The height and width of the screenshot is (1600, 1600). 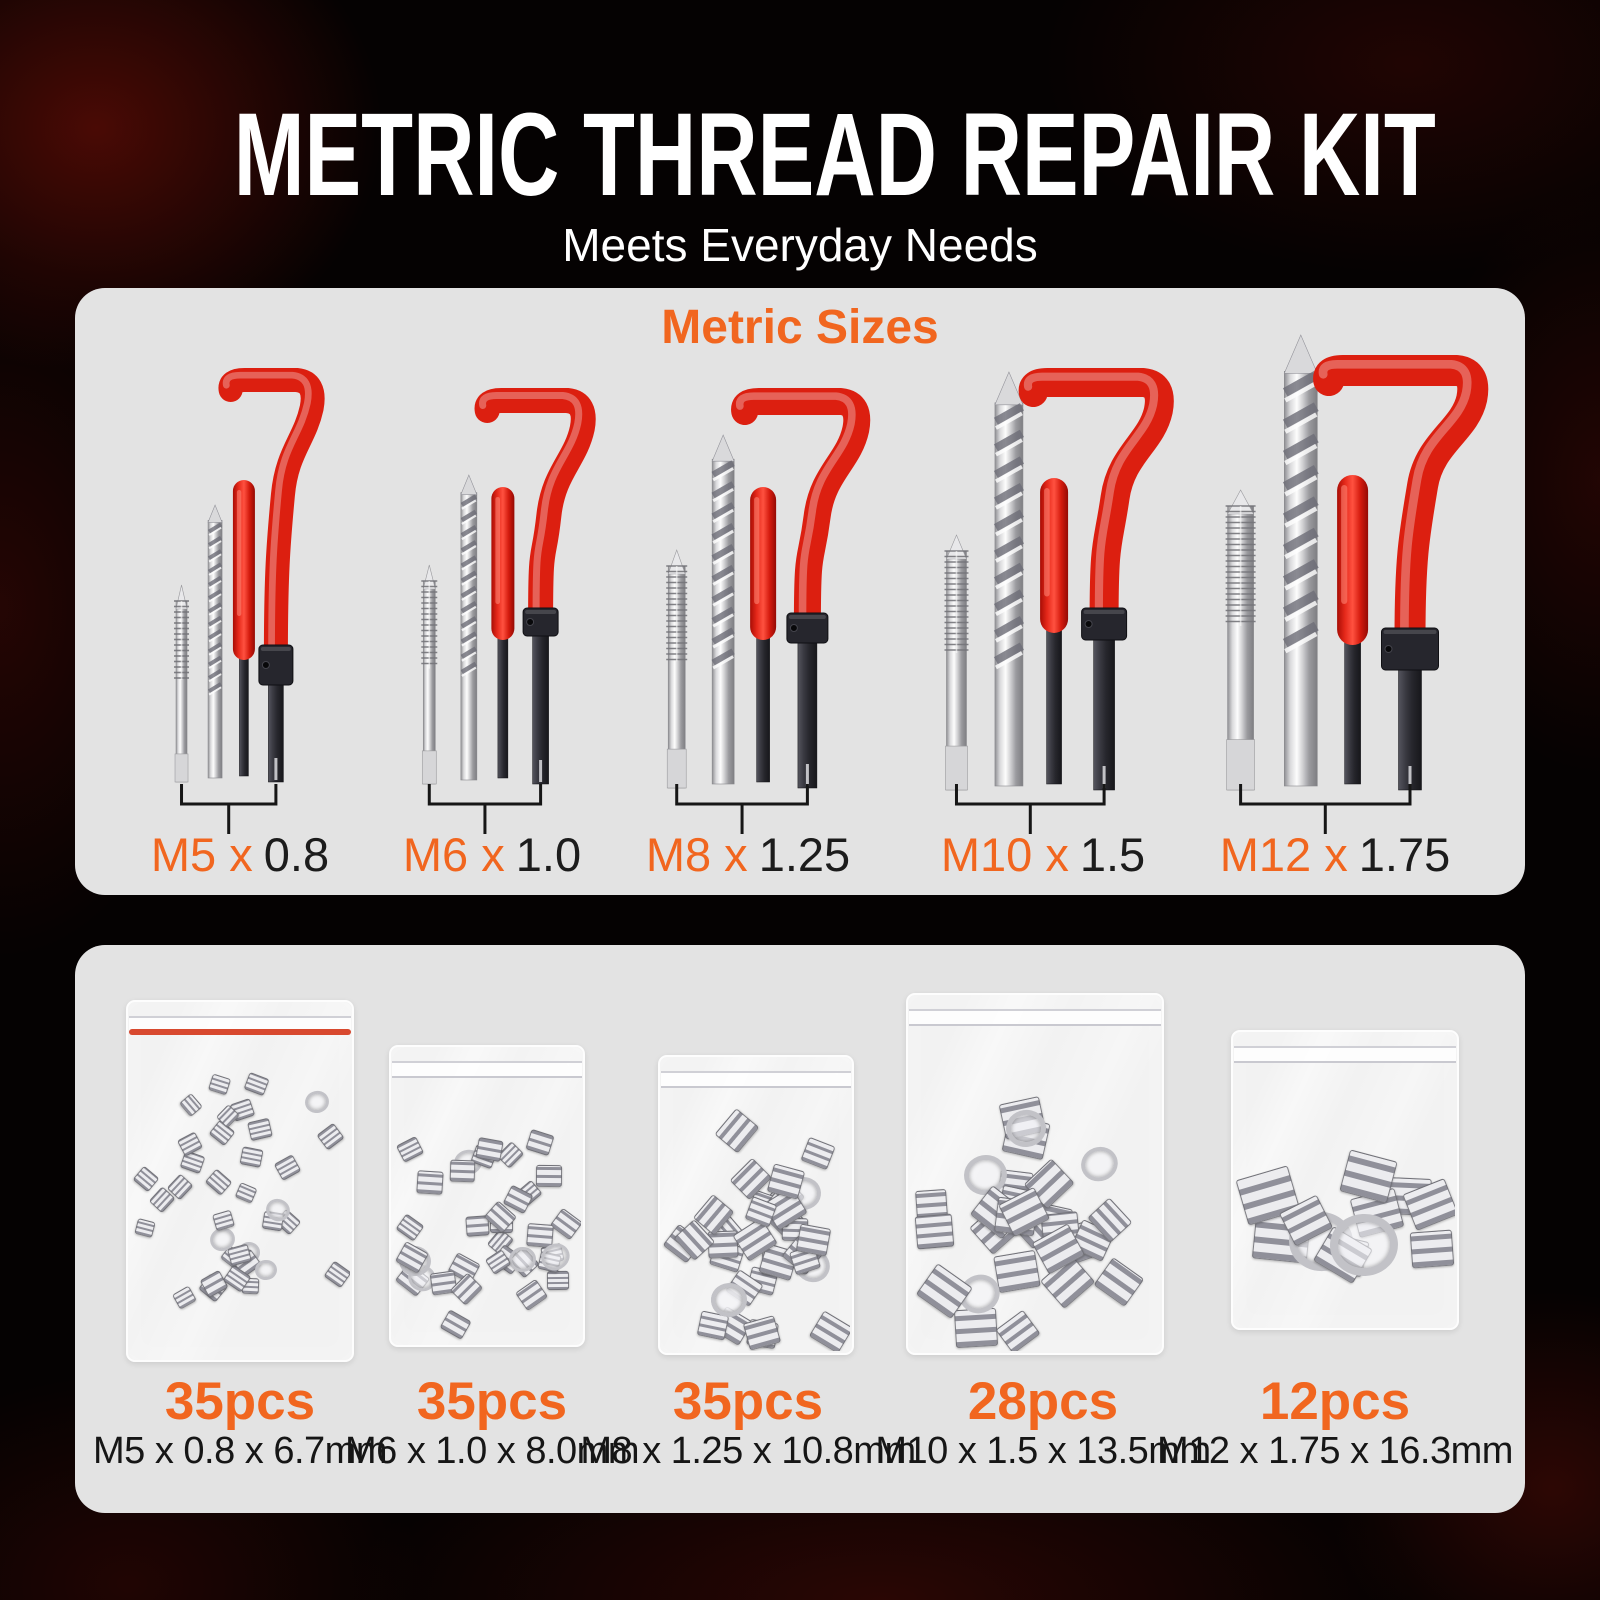 What do you see at coordinates (201, 854) in the screenshot?
I see `size-name: M5 x` at bounding box center [201, 854].